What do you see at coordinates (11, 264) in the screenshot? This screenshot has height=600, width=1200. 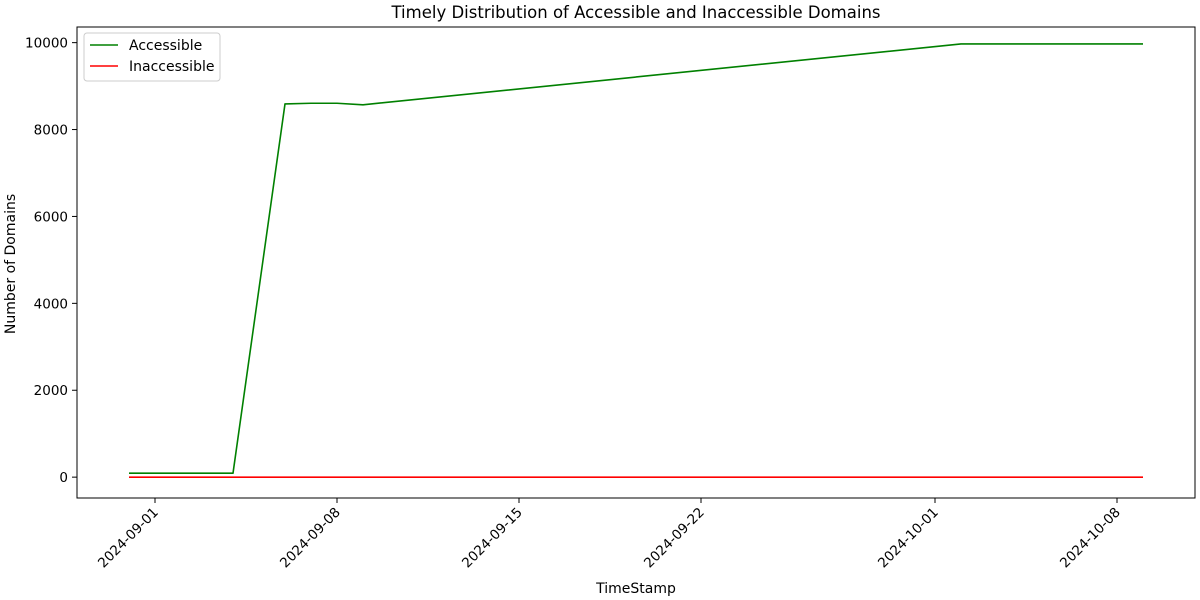 I see `y-axis-label: Number of Domains` at bounding box center [11, 264].